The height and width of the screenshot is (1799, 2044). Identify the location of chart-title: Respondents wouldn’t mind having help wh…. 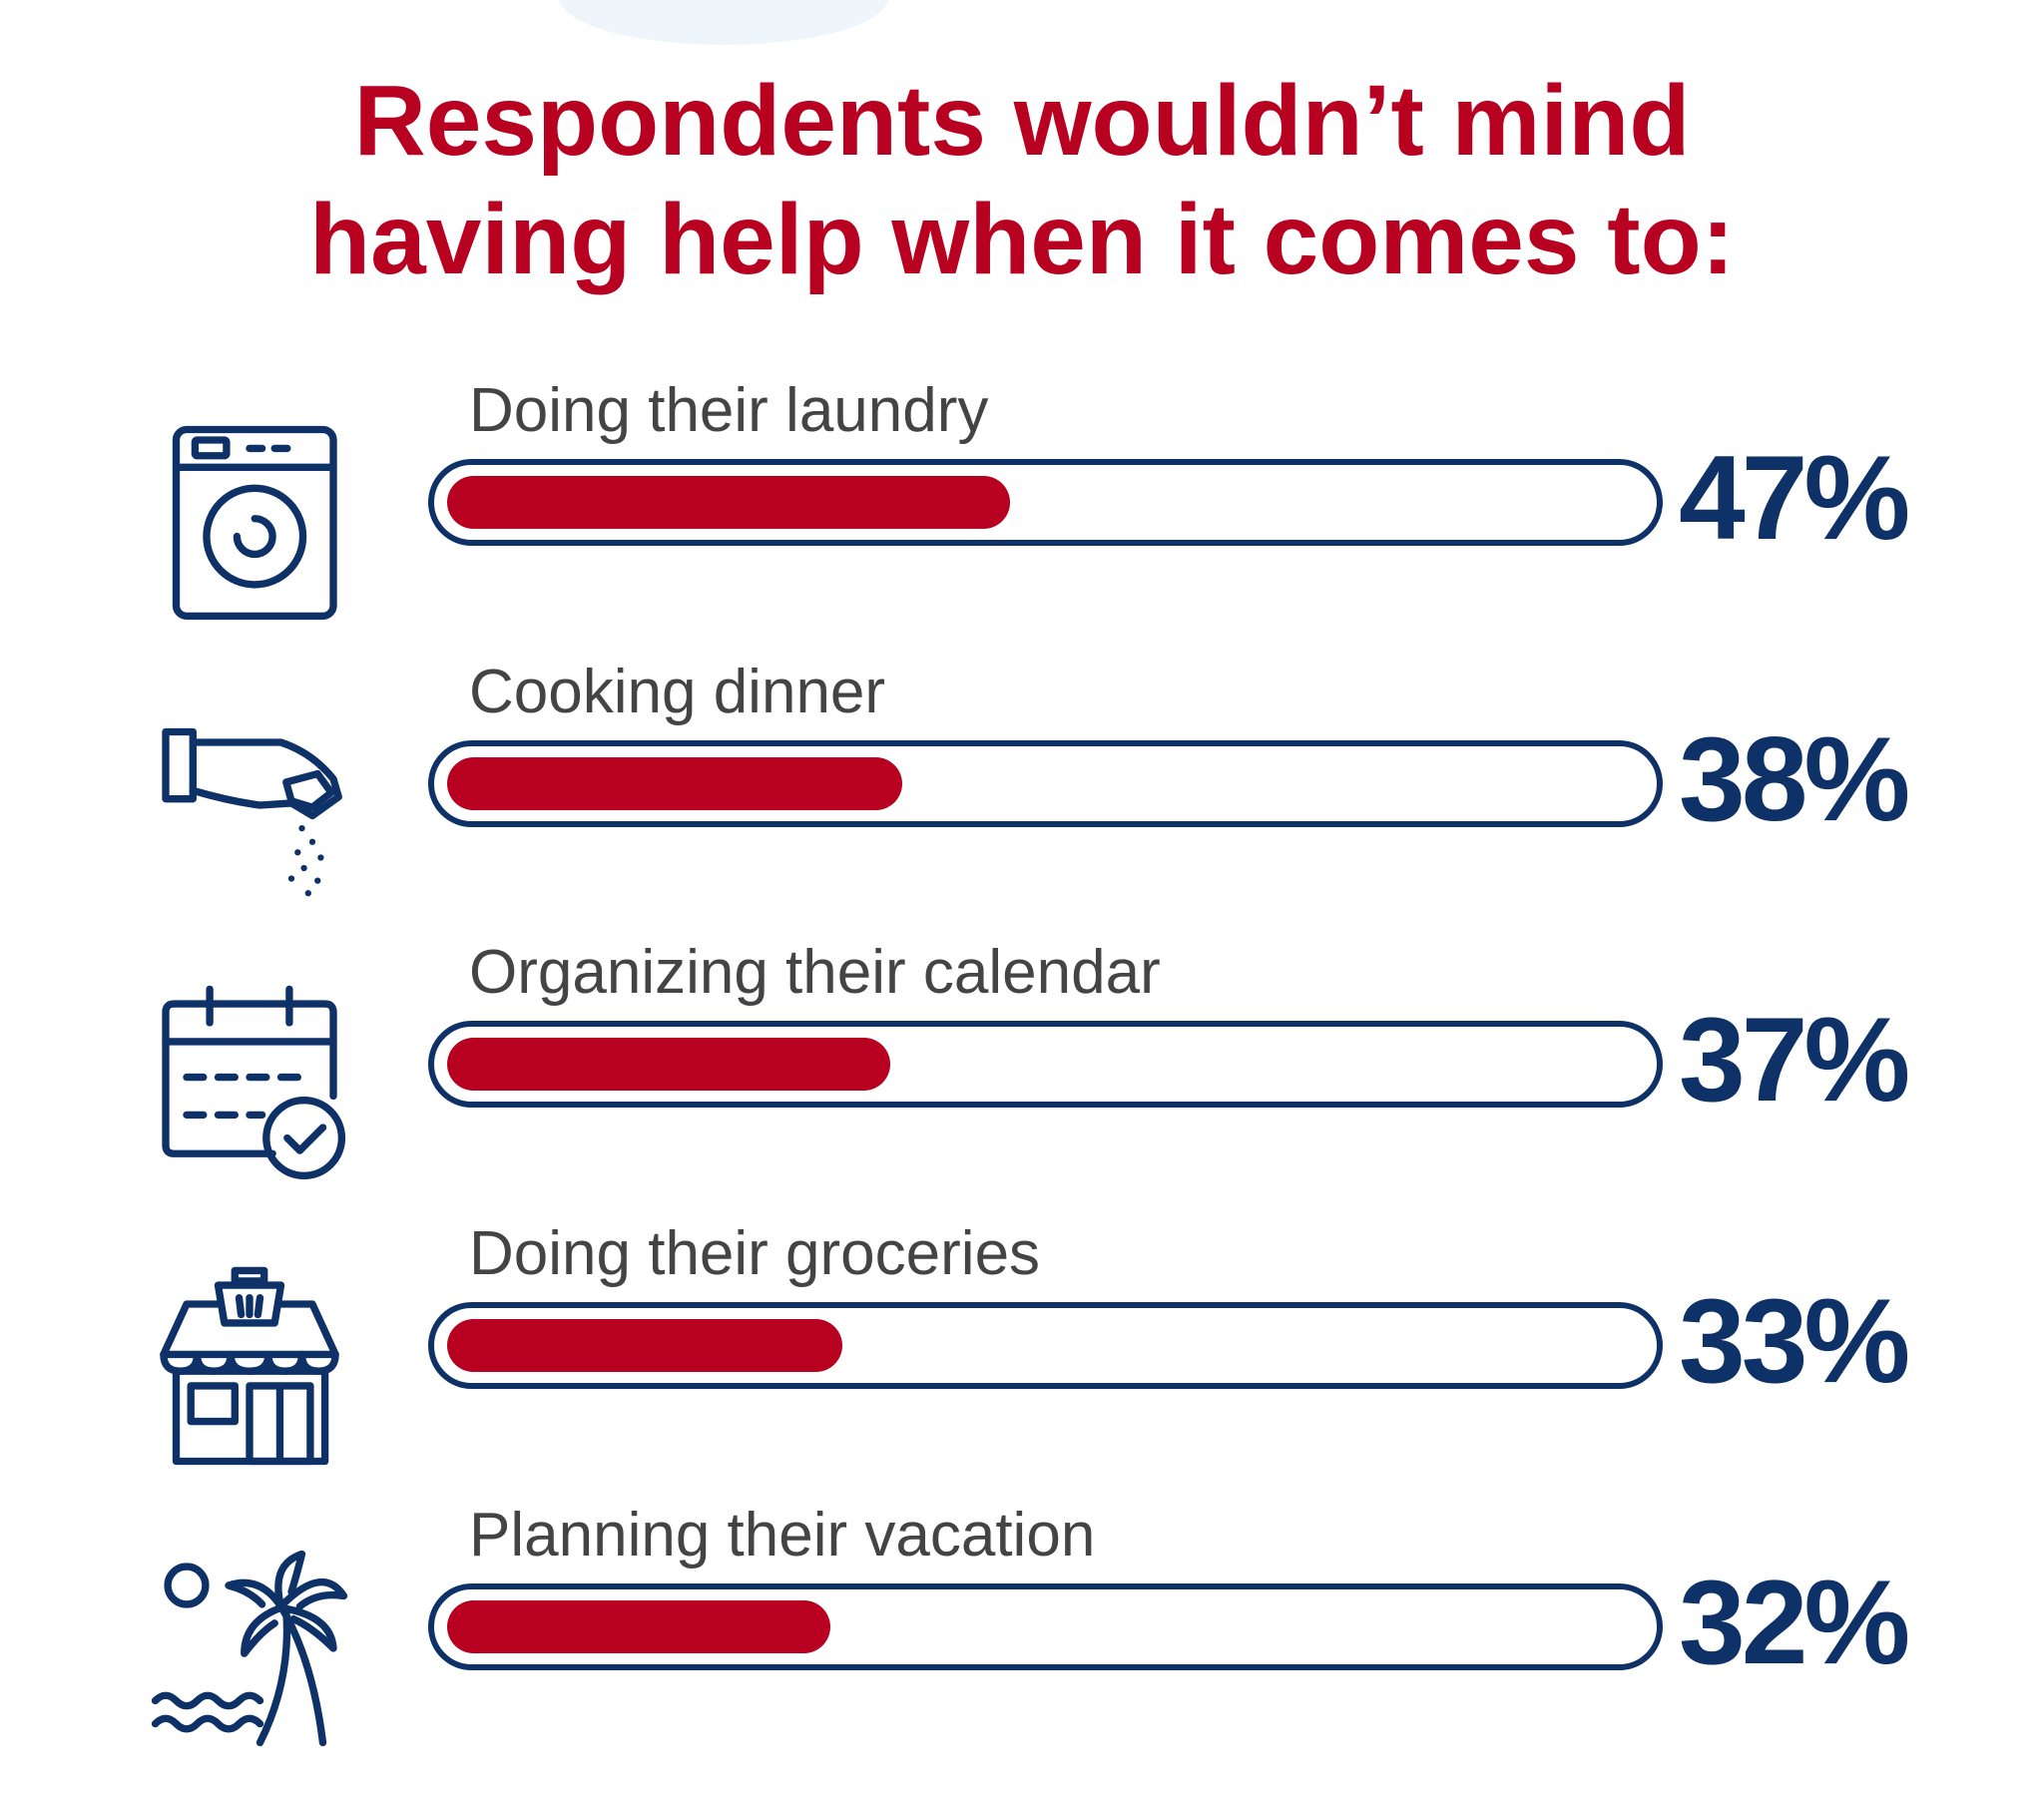
(1022, 180).